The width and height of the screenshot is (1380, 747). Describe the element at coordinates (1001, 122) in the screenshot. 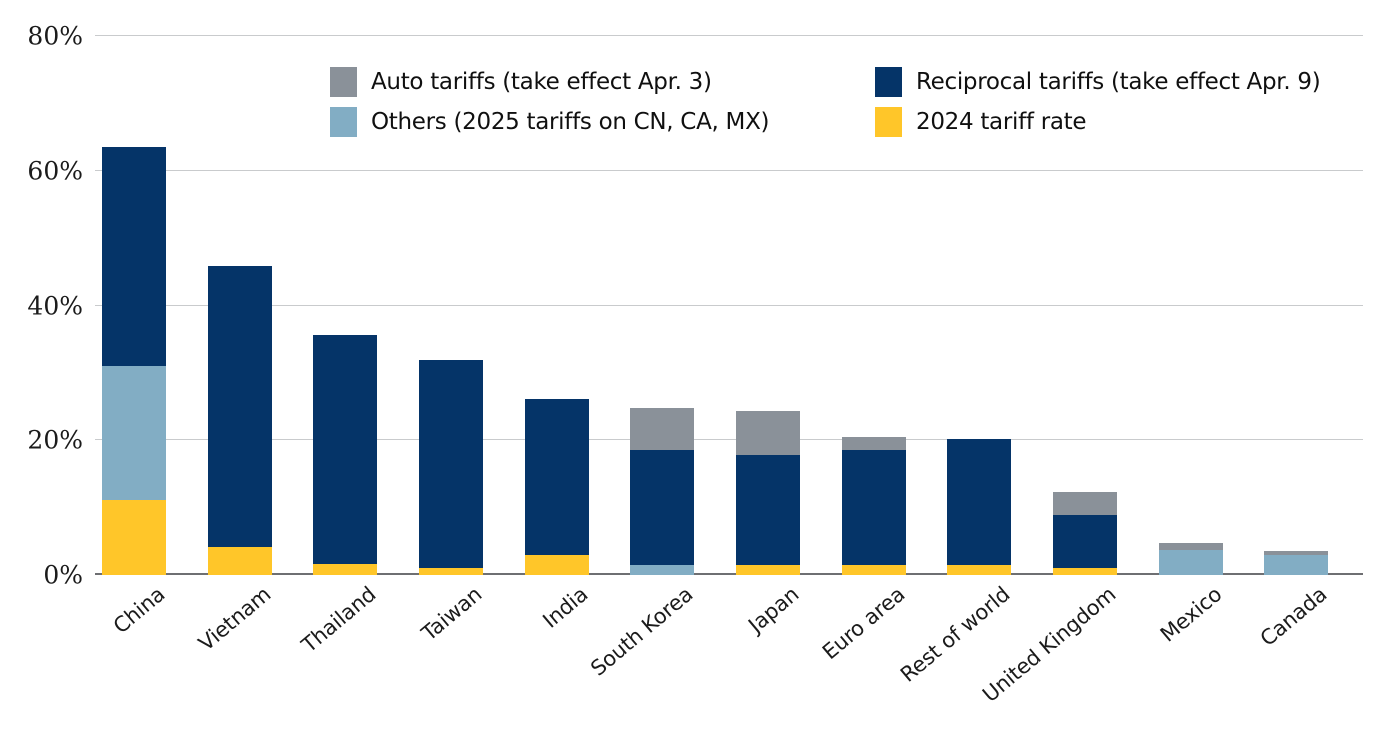

I see `legend-label: 2024 tariff rate` at that location.